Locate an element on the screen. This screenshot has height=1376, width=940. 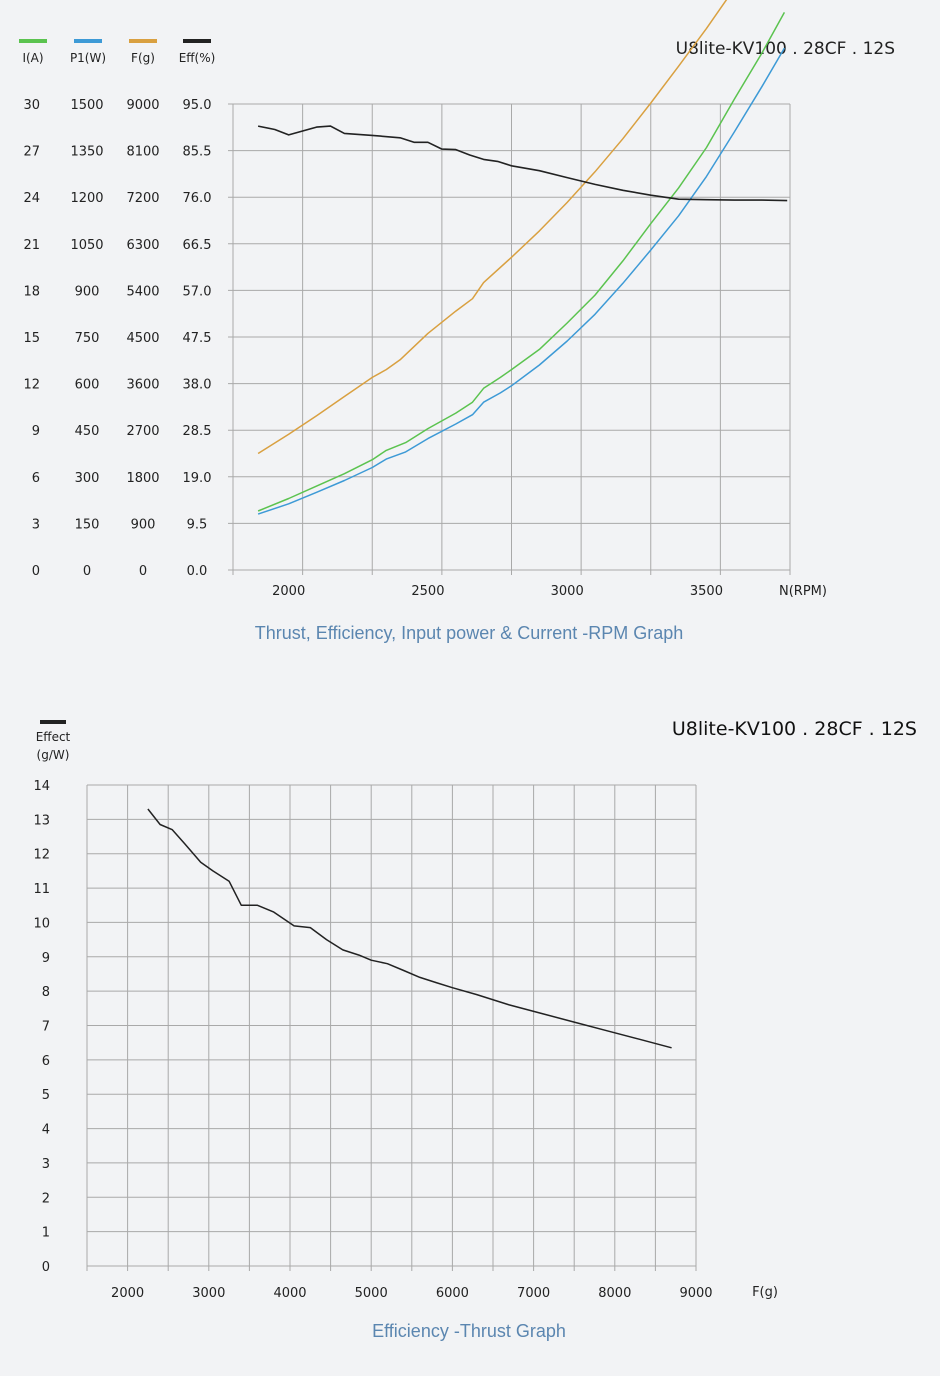
y-tick-label: 38.0 is located at coordinates (197, 385).